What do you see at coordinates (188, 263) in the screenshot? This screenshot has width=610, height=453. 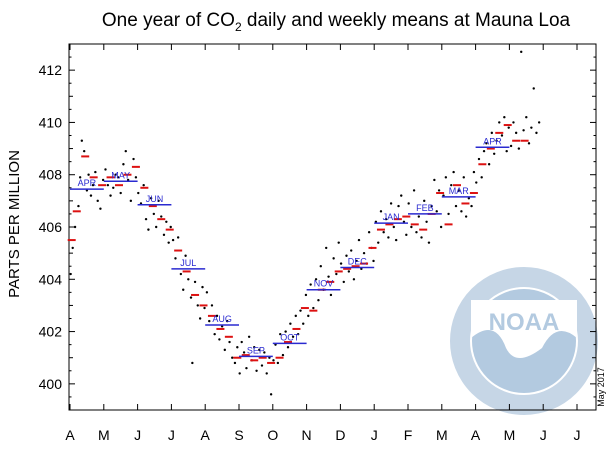 I see `monthly-label: JUL` at bounding box center [188, 263].